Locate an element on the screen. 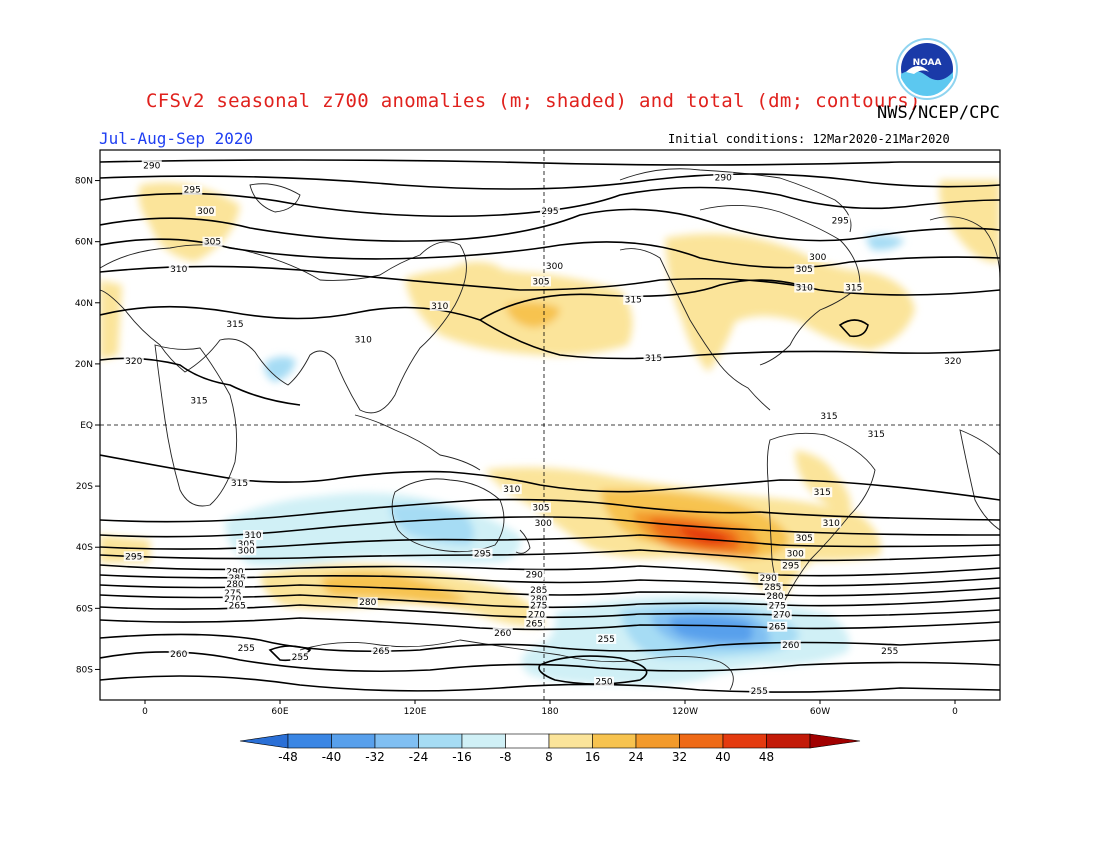  longitude-axis: 0 60E 120E 180 120W 60W 0 is located at coordinates (550, 708).